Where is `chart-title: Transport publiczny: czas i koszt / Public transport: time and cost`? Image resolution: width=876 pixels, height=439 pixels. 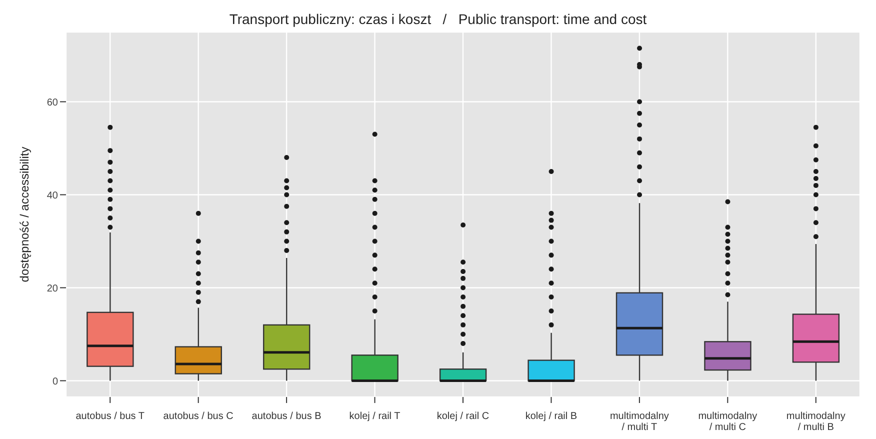
chart-title: Transport publiczny: czas i koszt / Public transport: time and cost is located at coordinates (438, 19).